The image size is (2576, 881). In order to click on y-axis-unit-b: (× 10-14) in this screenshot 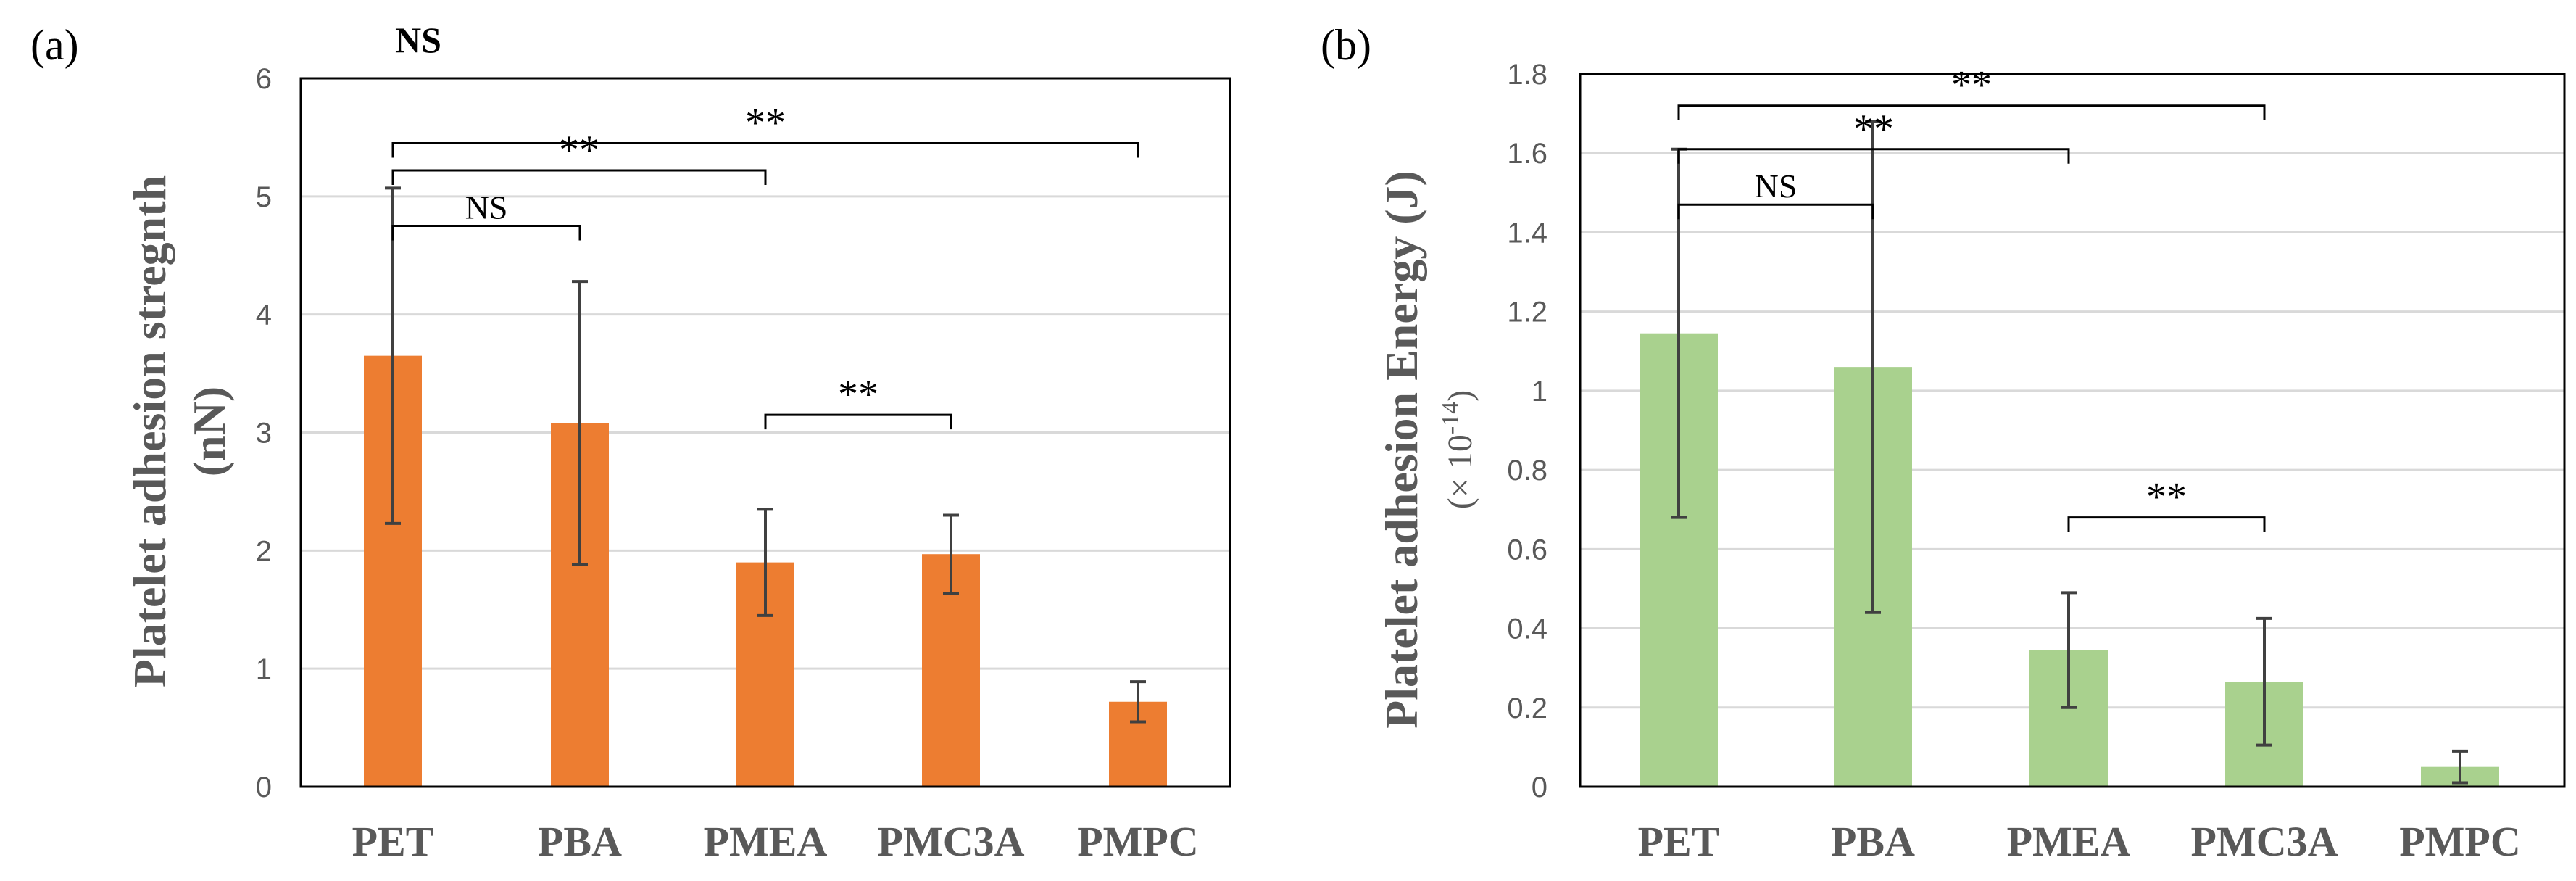, I will do `click(1458, 449)`.